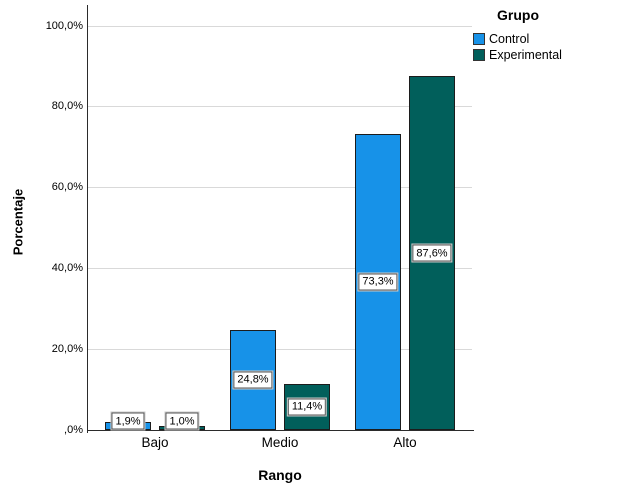  Describe the element at coordinates (128, 421) in the screenshot. I see `bar-value-label: 1,9%` at that location.